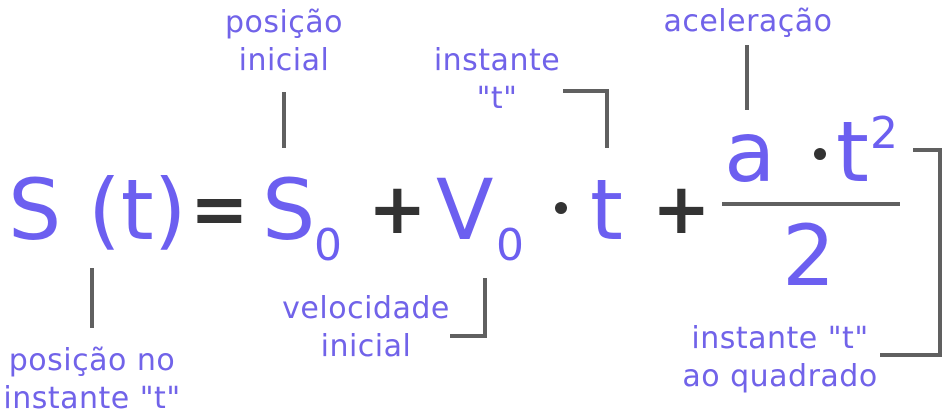 This screenshot has height=420, width=943. I want to click on label-initial-velocity-line2: inicial, so click(366, 346).